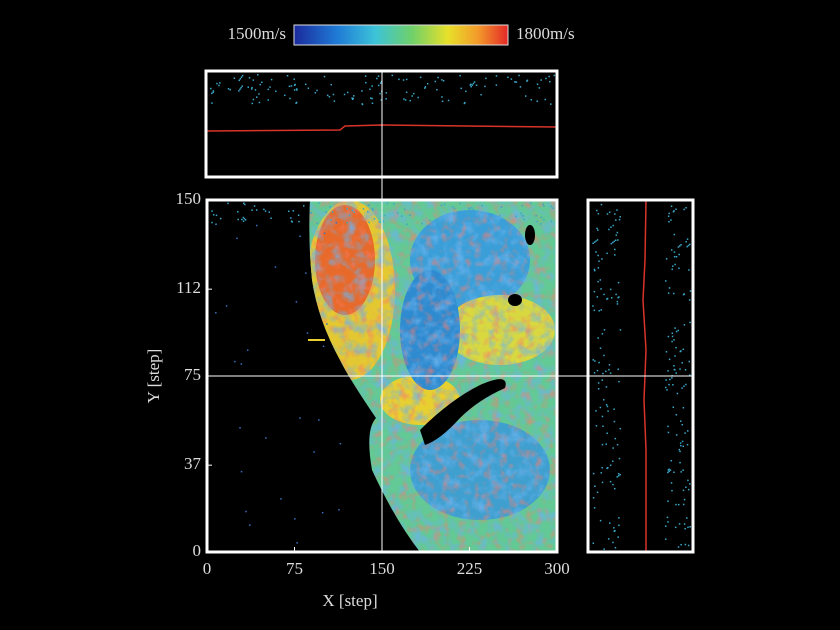 The height and width of the screenshot is (630, 840). What do you see at coordinates (193, 463) in the screenshot?
I see `y-tick-label: 37` at bounding box center [193, 463].